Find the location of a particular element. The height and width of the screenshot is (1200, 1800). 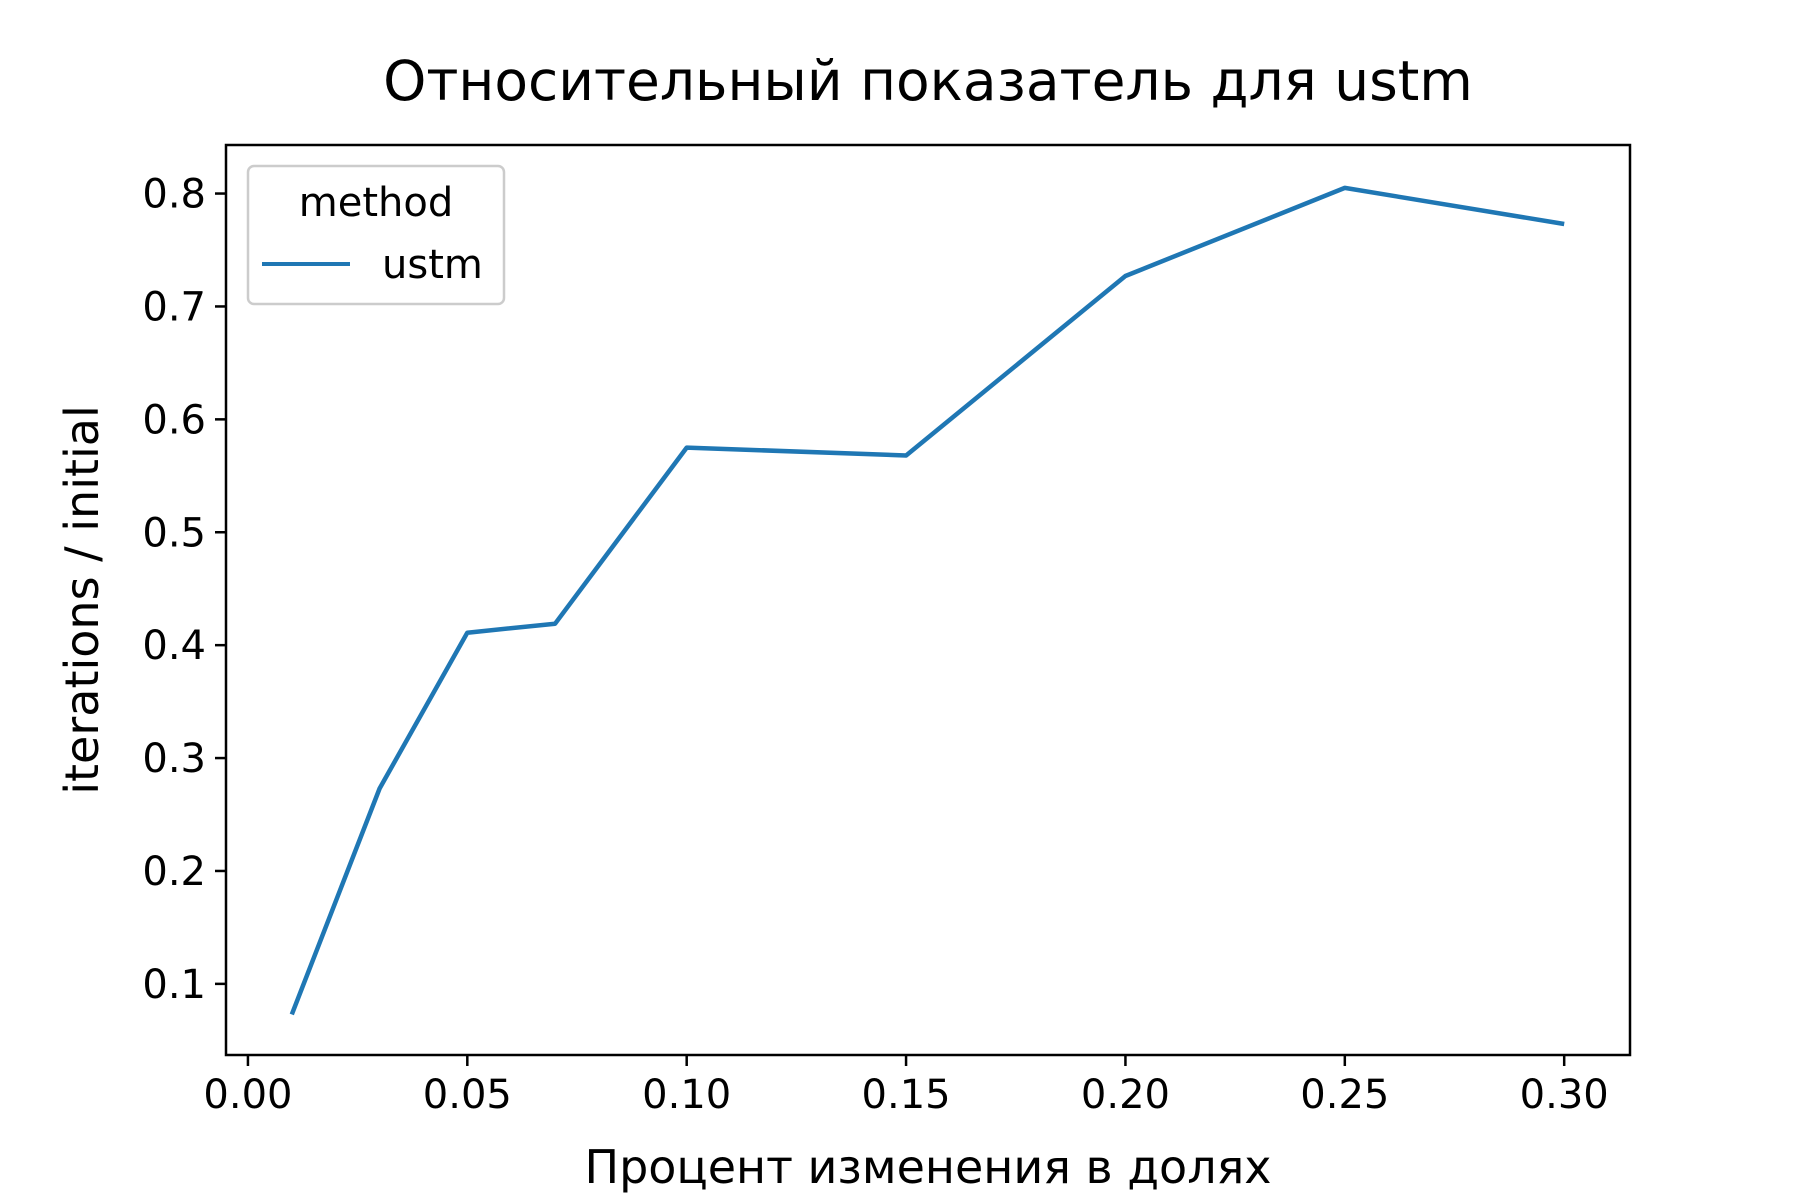

y-axis-ticks: 0.1 0.2 0.3 0.4 0.5 0.6 0.7 0.8 is located at coordinates (184, 590).